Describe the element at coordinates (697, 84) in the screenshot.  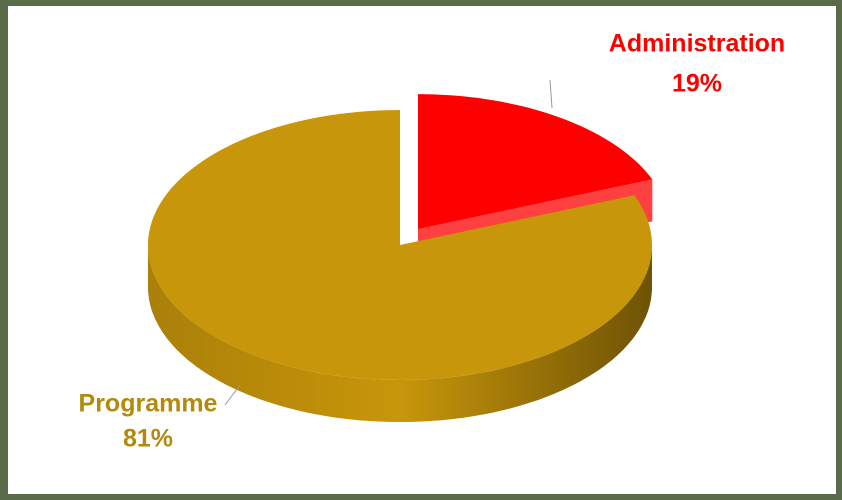
I see `value-label: 19%` at that location.